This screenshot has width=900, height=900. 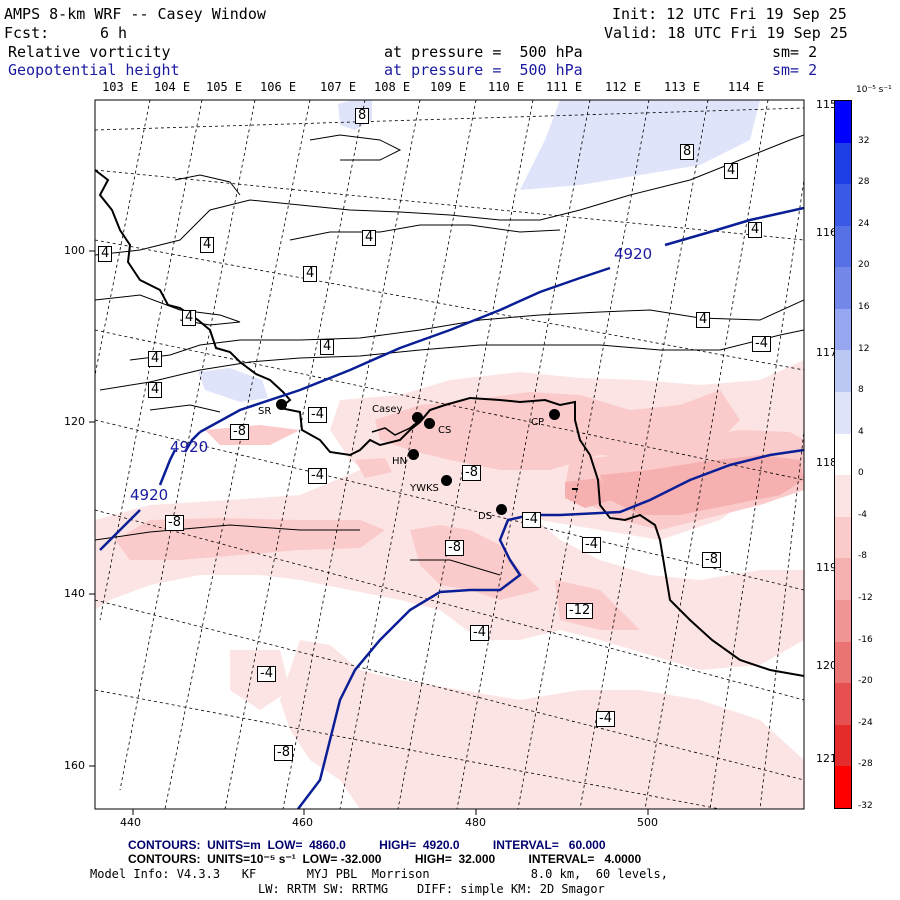 What do you see at coordinates (647, 822) in the screenshot?
I see `x-tick-label: 500` at bounding box center [647, 822].